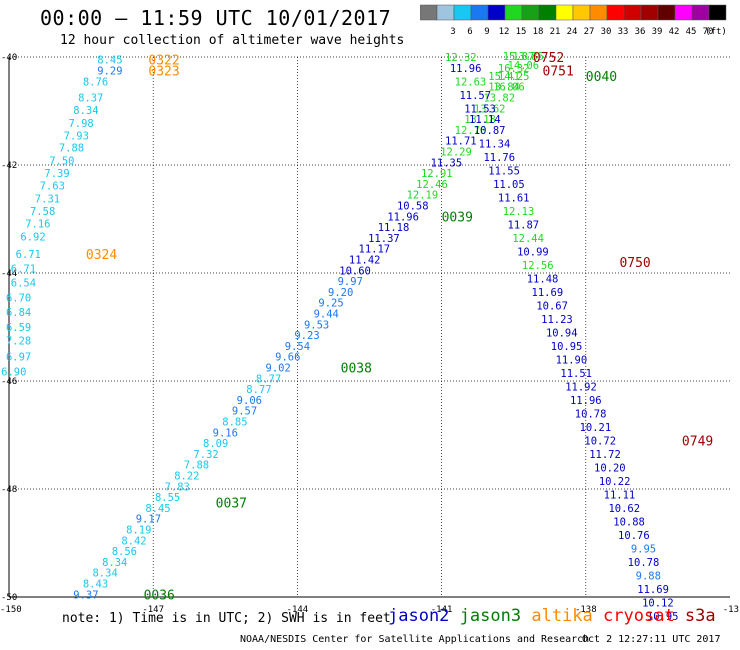 This screenshot has height=650, width=740. Describe the element at coordinates (504, 32) in the screenshot. I see `color-scale-label: 12` at that location.